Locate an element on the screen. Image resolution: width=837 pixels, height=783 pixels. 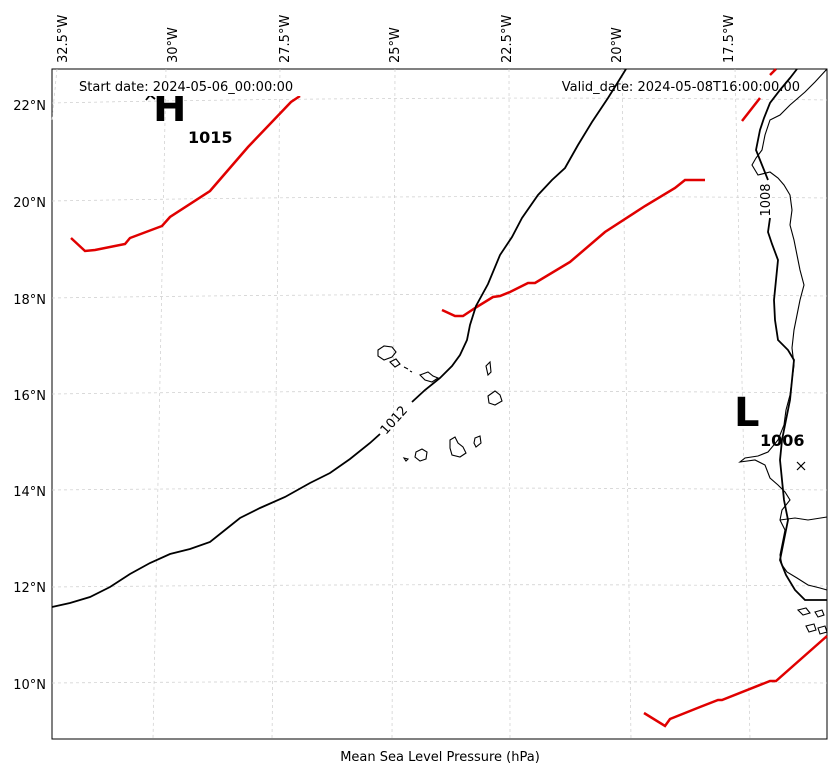
ridge-line-central is located at coordinates (573, 248).